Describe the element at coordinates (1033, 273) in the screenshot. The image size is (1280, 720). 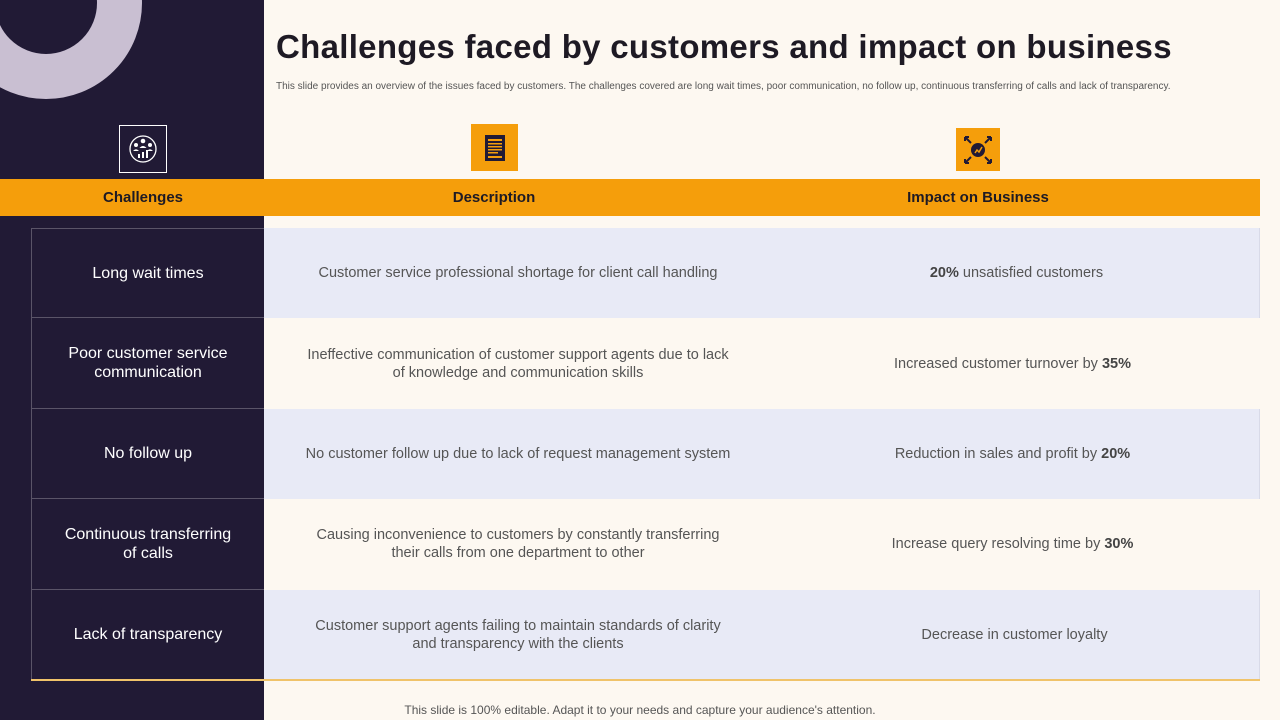
I see `impact-text-post: unsatisfied customers` at that location.